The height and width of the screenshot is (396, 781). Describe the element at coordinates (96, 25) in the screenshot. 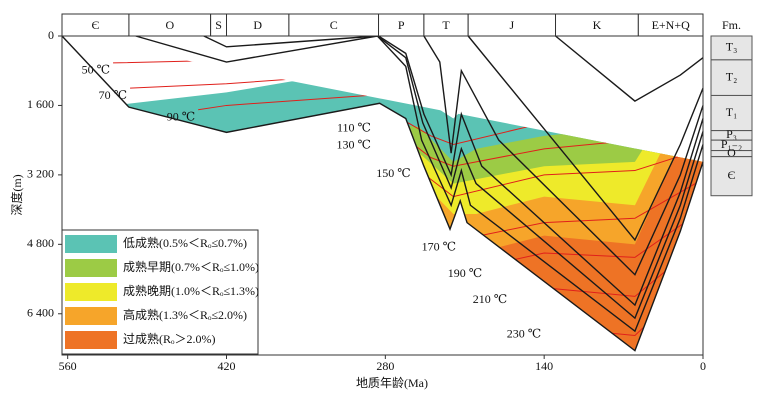

I see `period-label: Є` at that location.